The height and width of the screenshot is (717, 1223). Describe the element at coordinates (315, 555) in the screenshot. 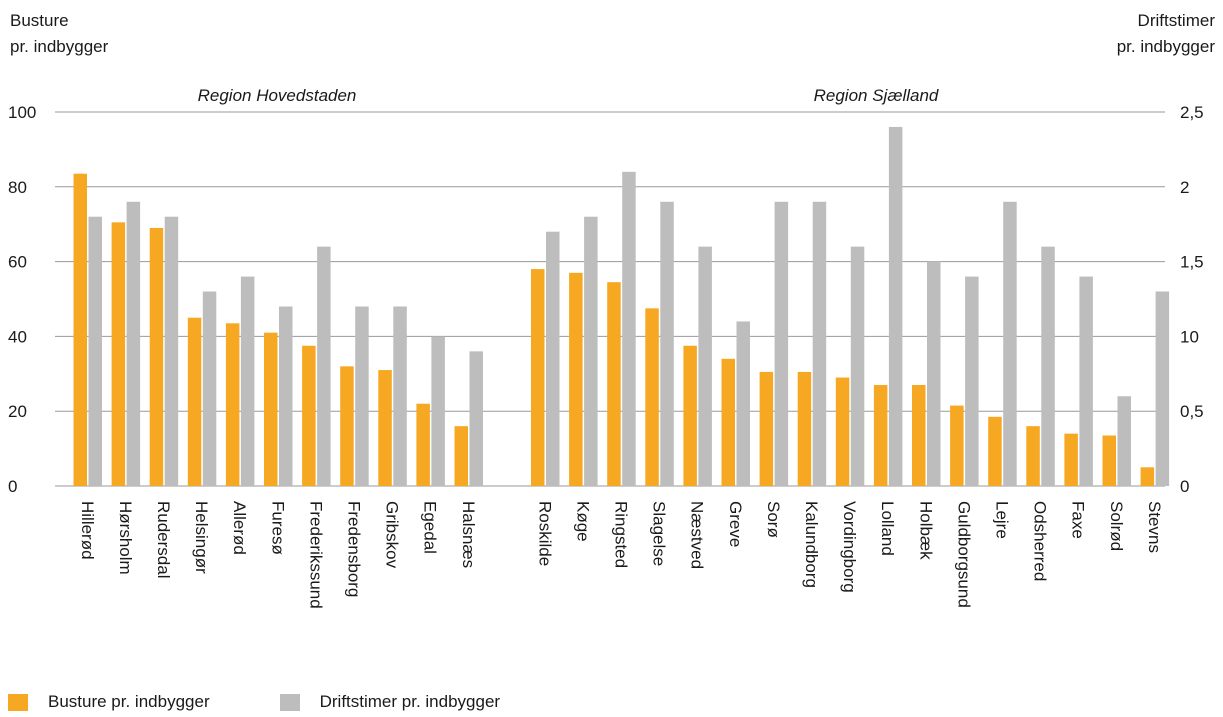

I see `x-tick-label: Frederikssund` at that location.